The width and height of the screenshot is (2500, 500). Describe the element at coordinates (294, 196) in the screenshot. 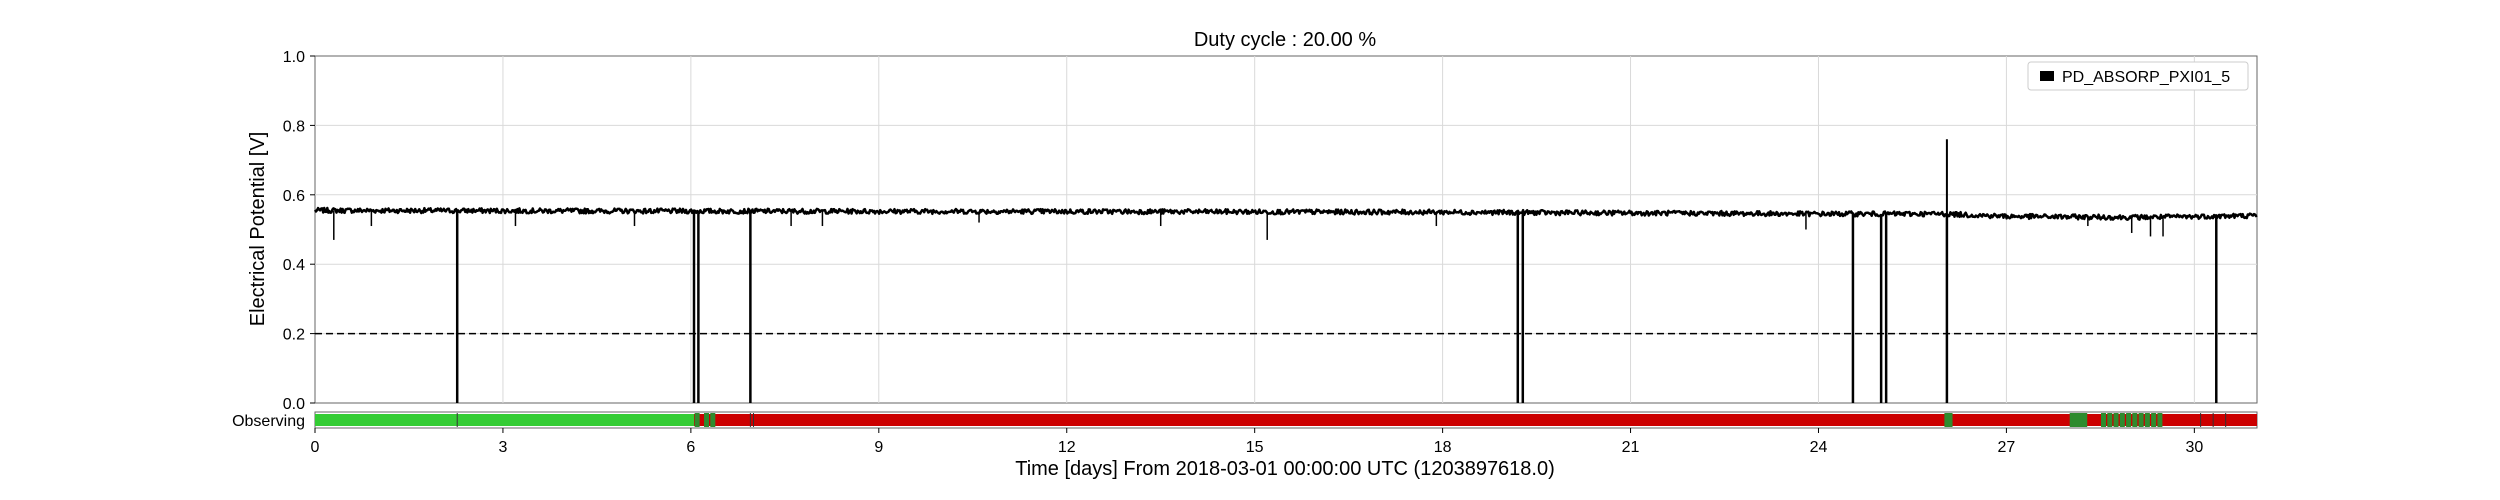

I see `y-tick-label: 0.6` at that location.